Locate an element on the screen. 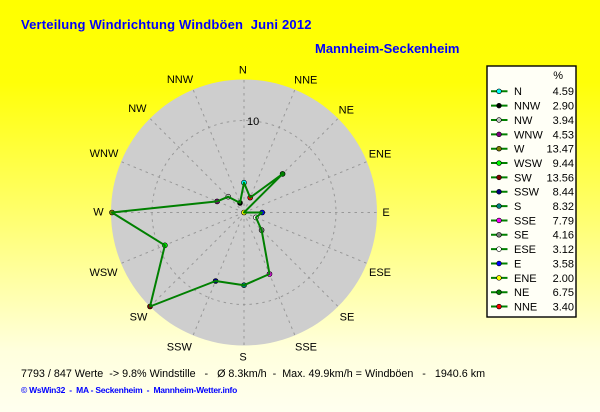 The image size is (600, 412). svg-text: 3.94 is located at coordinates (563, 121).